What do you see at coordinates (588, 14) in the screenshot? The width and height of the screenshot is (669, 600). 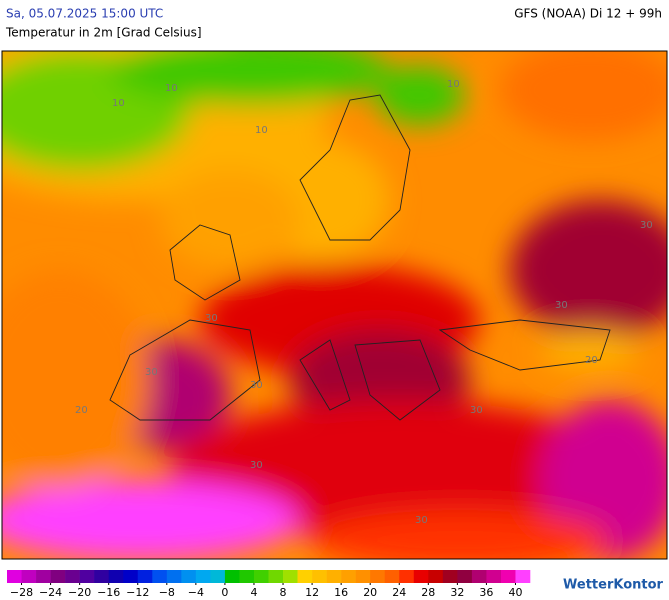 I see `model-run: GFS (NOAA) Di 12 + 99h` at bounding box center [588, 14].